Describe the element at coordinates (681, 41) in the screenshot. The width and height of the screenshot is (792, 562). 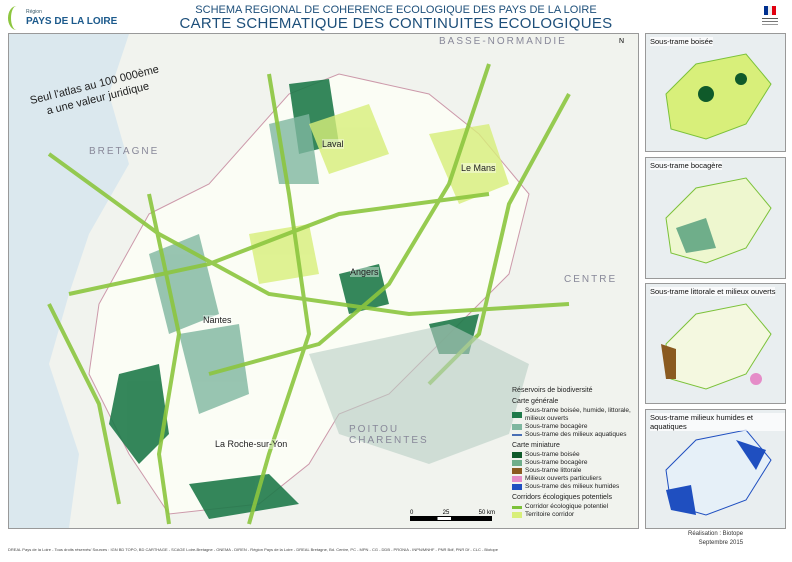
I see `mini-map-label: Sous-trame boisée` at that location.